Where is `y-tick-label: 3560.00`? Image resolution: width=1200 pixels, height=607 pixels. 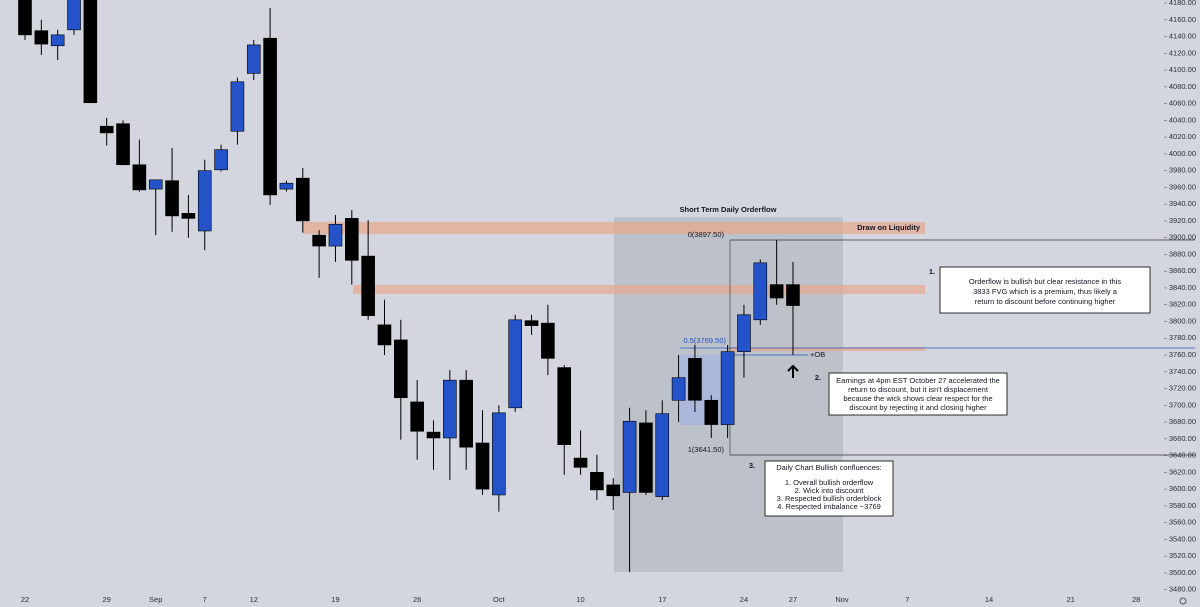 y-tick-label: 3560.00 is located at coordinates (1182, 522).